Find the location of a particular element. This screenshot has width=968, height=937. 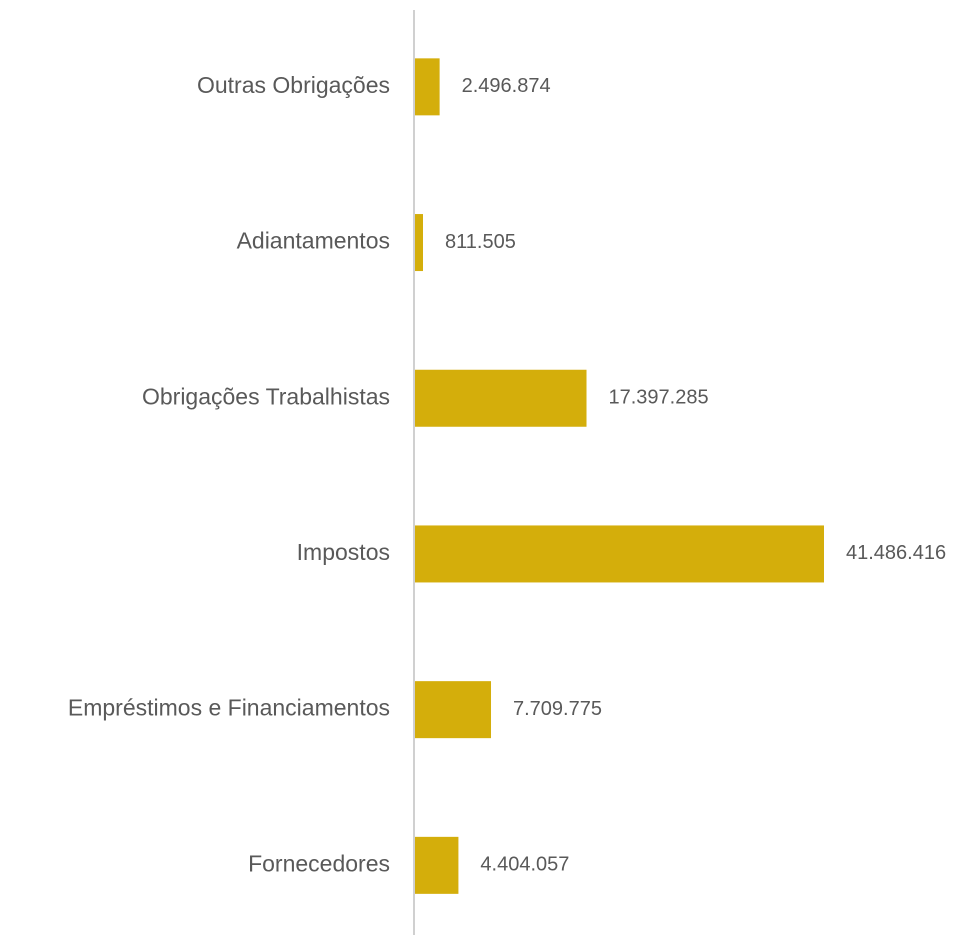

value-label: 41.486.416 is located at coordinates (896, 553).